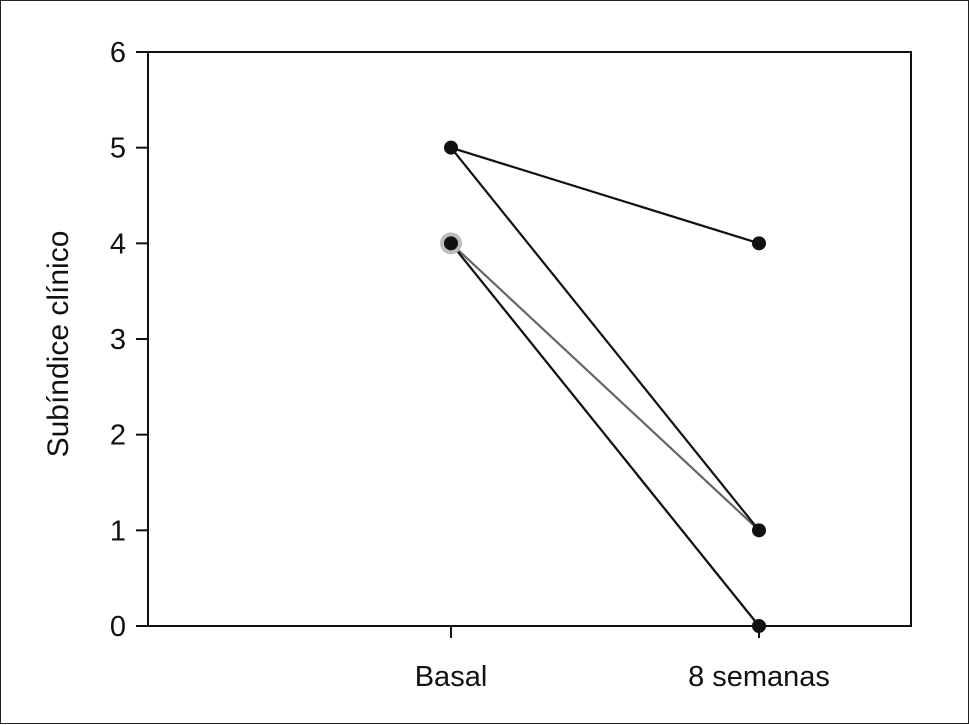  Describe the element at coordinates (118, 244) in the screenshot. I see `y-tick-label: 4` at that location.